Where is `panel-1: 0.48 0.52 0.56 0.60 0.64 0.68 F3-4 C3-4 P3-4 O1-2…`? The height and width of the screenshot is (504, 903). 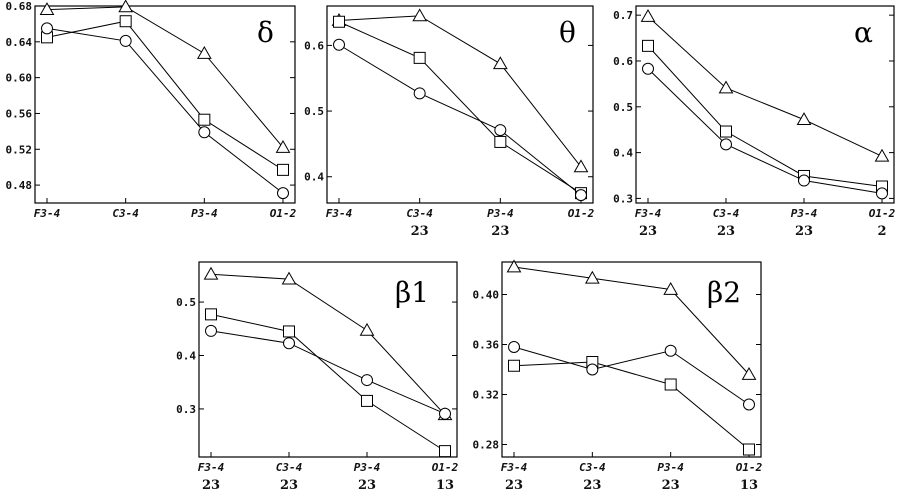
panel-1: 0.48 0.52 0.56 0.60 0.64 0.68 F3-4 C3-4 P3-4 O1-2… is located at coordinates (151, 110).